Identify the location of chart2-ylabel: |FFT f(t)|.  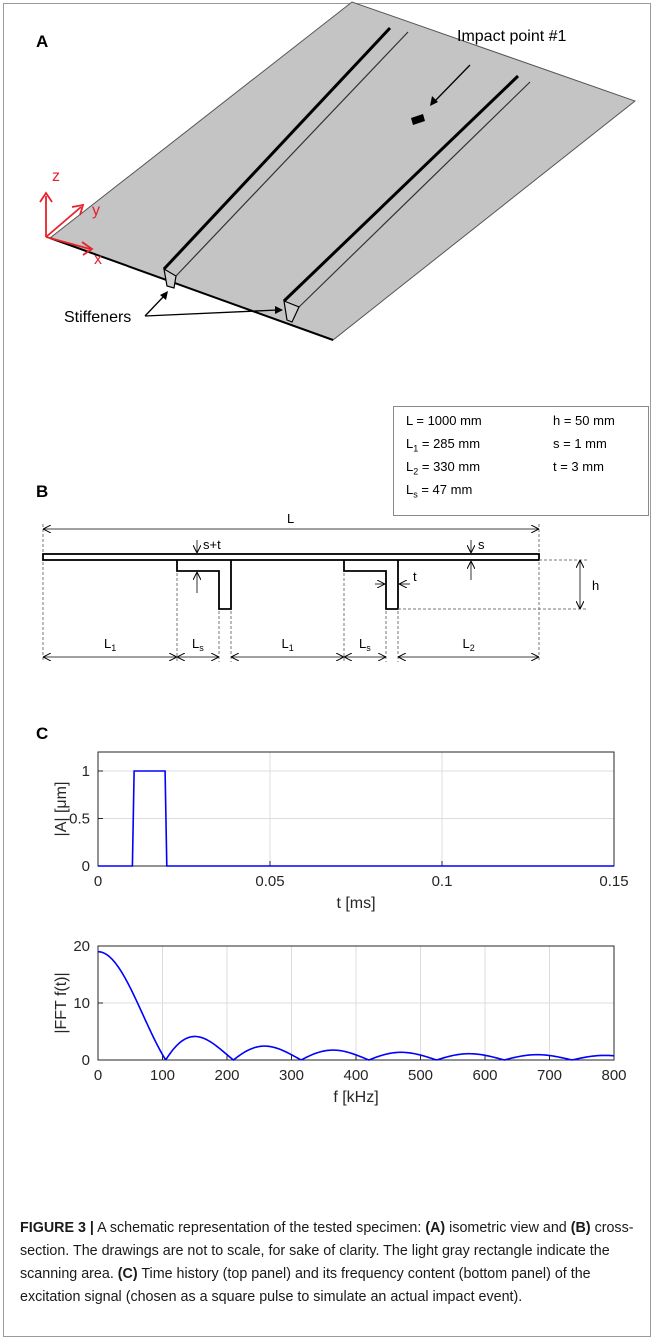
(61, 1002).